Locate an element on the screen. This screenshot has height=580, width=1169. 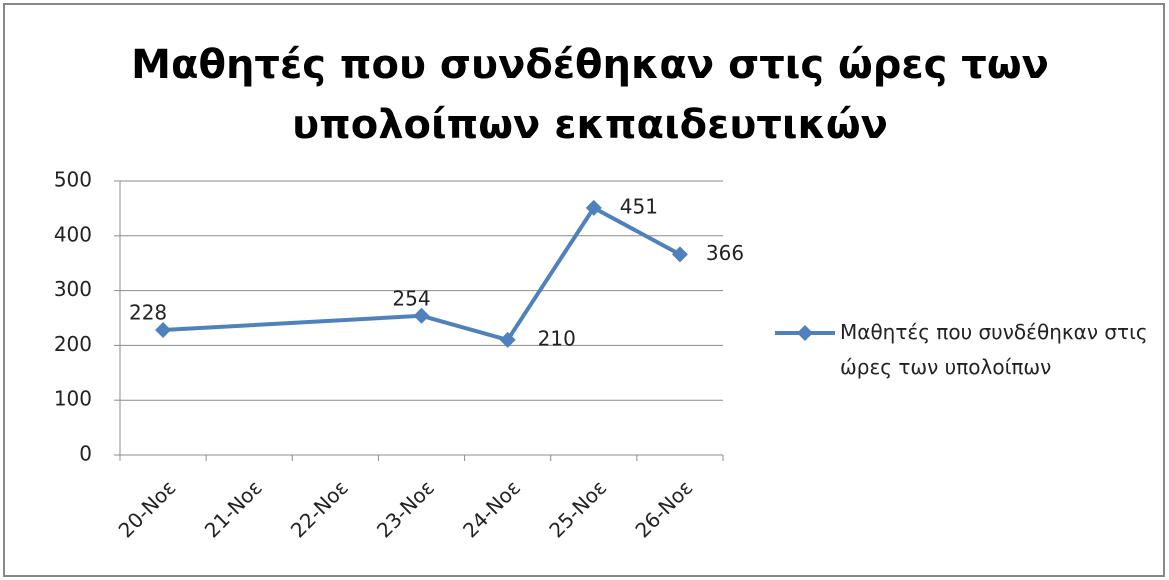
data-label: 254 is located at coordinates (411, 298).